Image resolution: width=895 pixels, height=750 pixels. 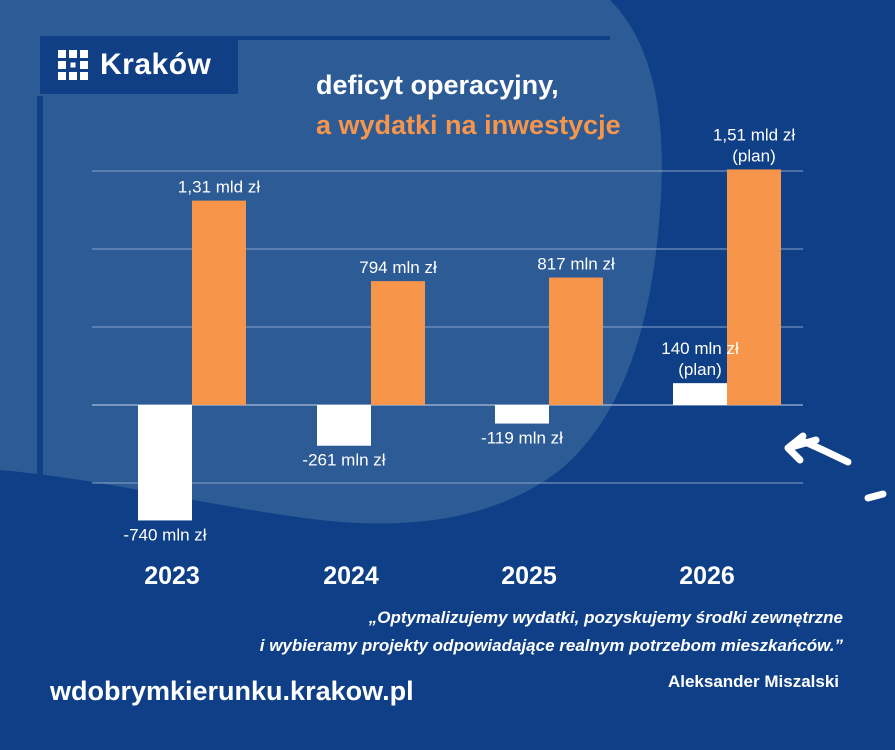 What do you see at coordinates (172, 576) in the screenshot?
I see `x-tick-label: 2023` at bounding box center [172, 576].